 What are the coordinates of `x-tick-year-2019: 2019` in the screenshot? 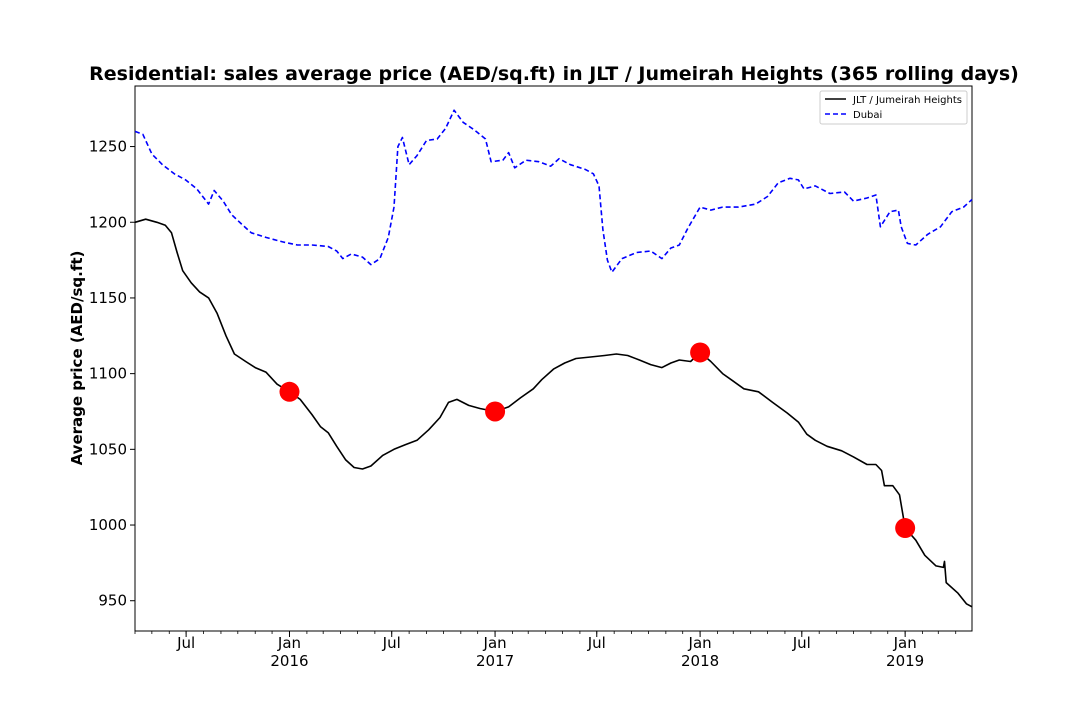 It's located at (905, 661).